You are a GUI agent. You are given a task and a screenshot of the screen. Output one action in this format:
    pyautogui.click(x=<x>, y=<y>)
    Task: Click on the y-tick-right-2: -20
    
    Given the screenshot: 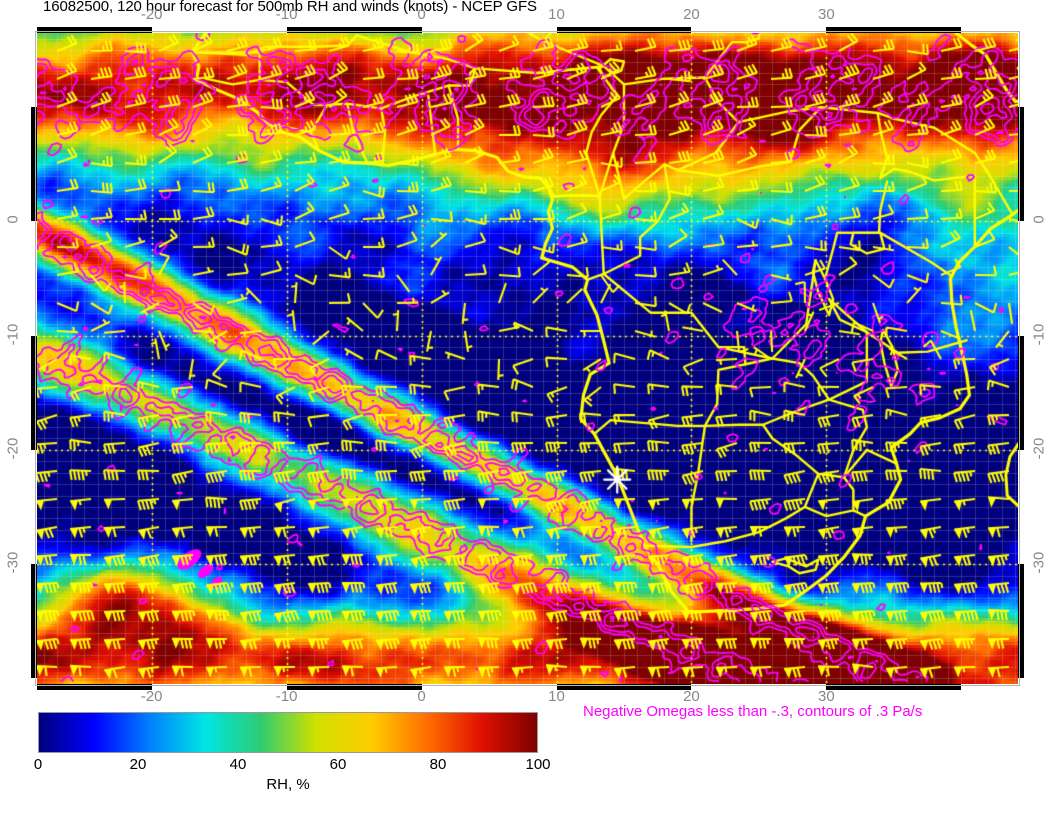 What is the action you would take?
    pyautogui.click(x=1039, y=448)
    